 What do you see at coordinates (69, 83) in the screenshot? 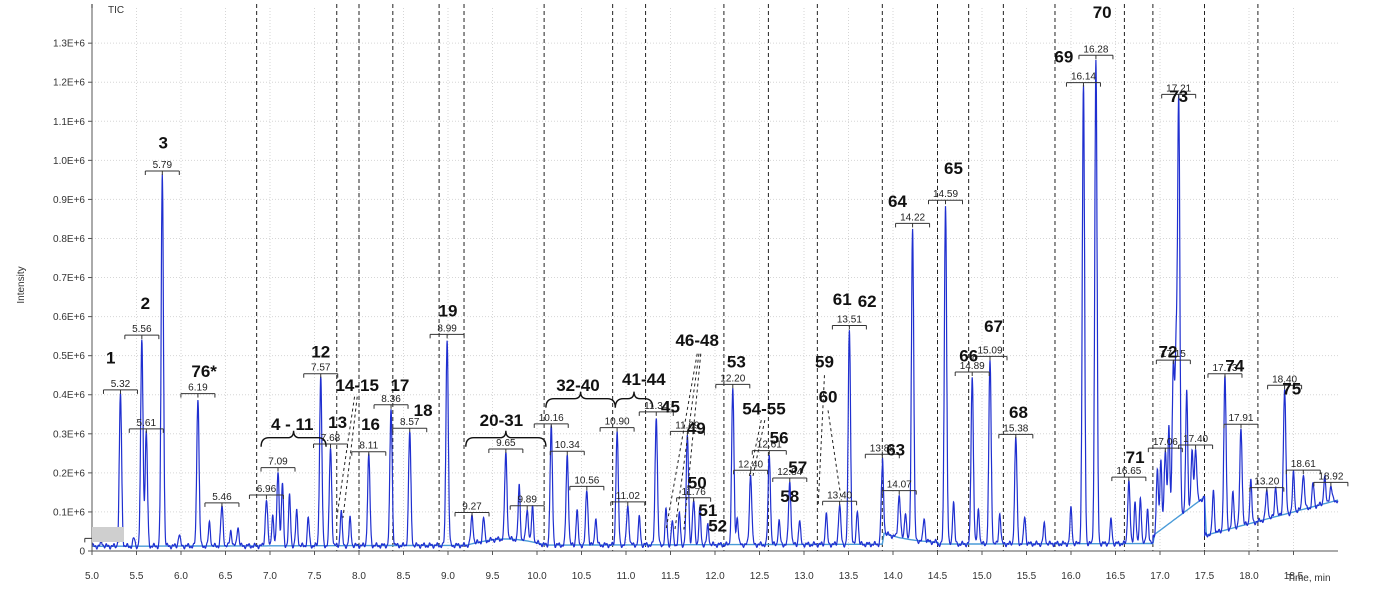
I see `y-tick-label: 1.2E+6` at bounding box center [69, 83].